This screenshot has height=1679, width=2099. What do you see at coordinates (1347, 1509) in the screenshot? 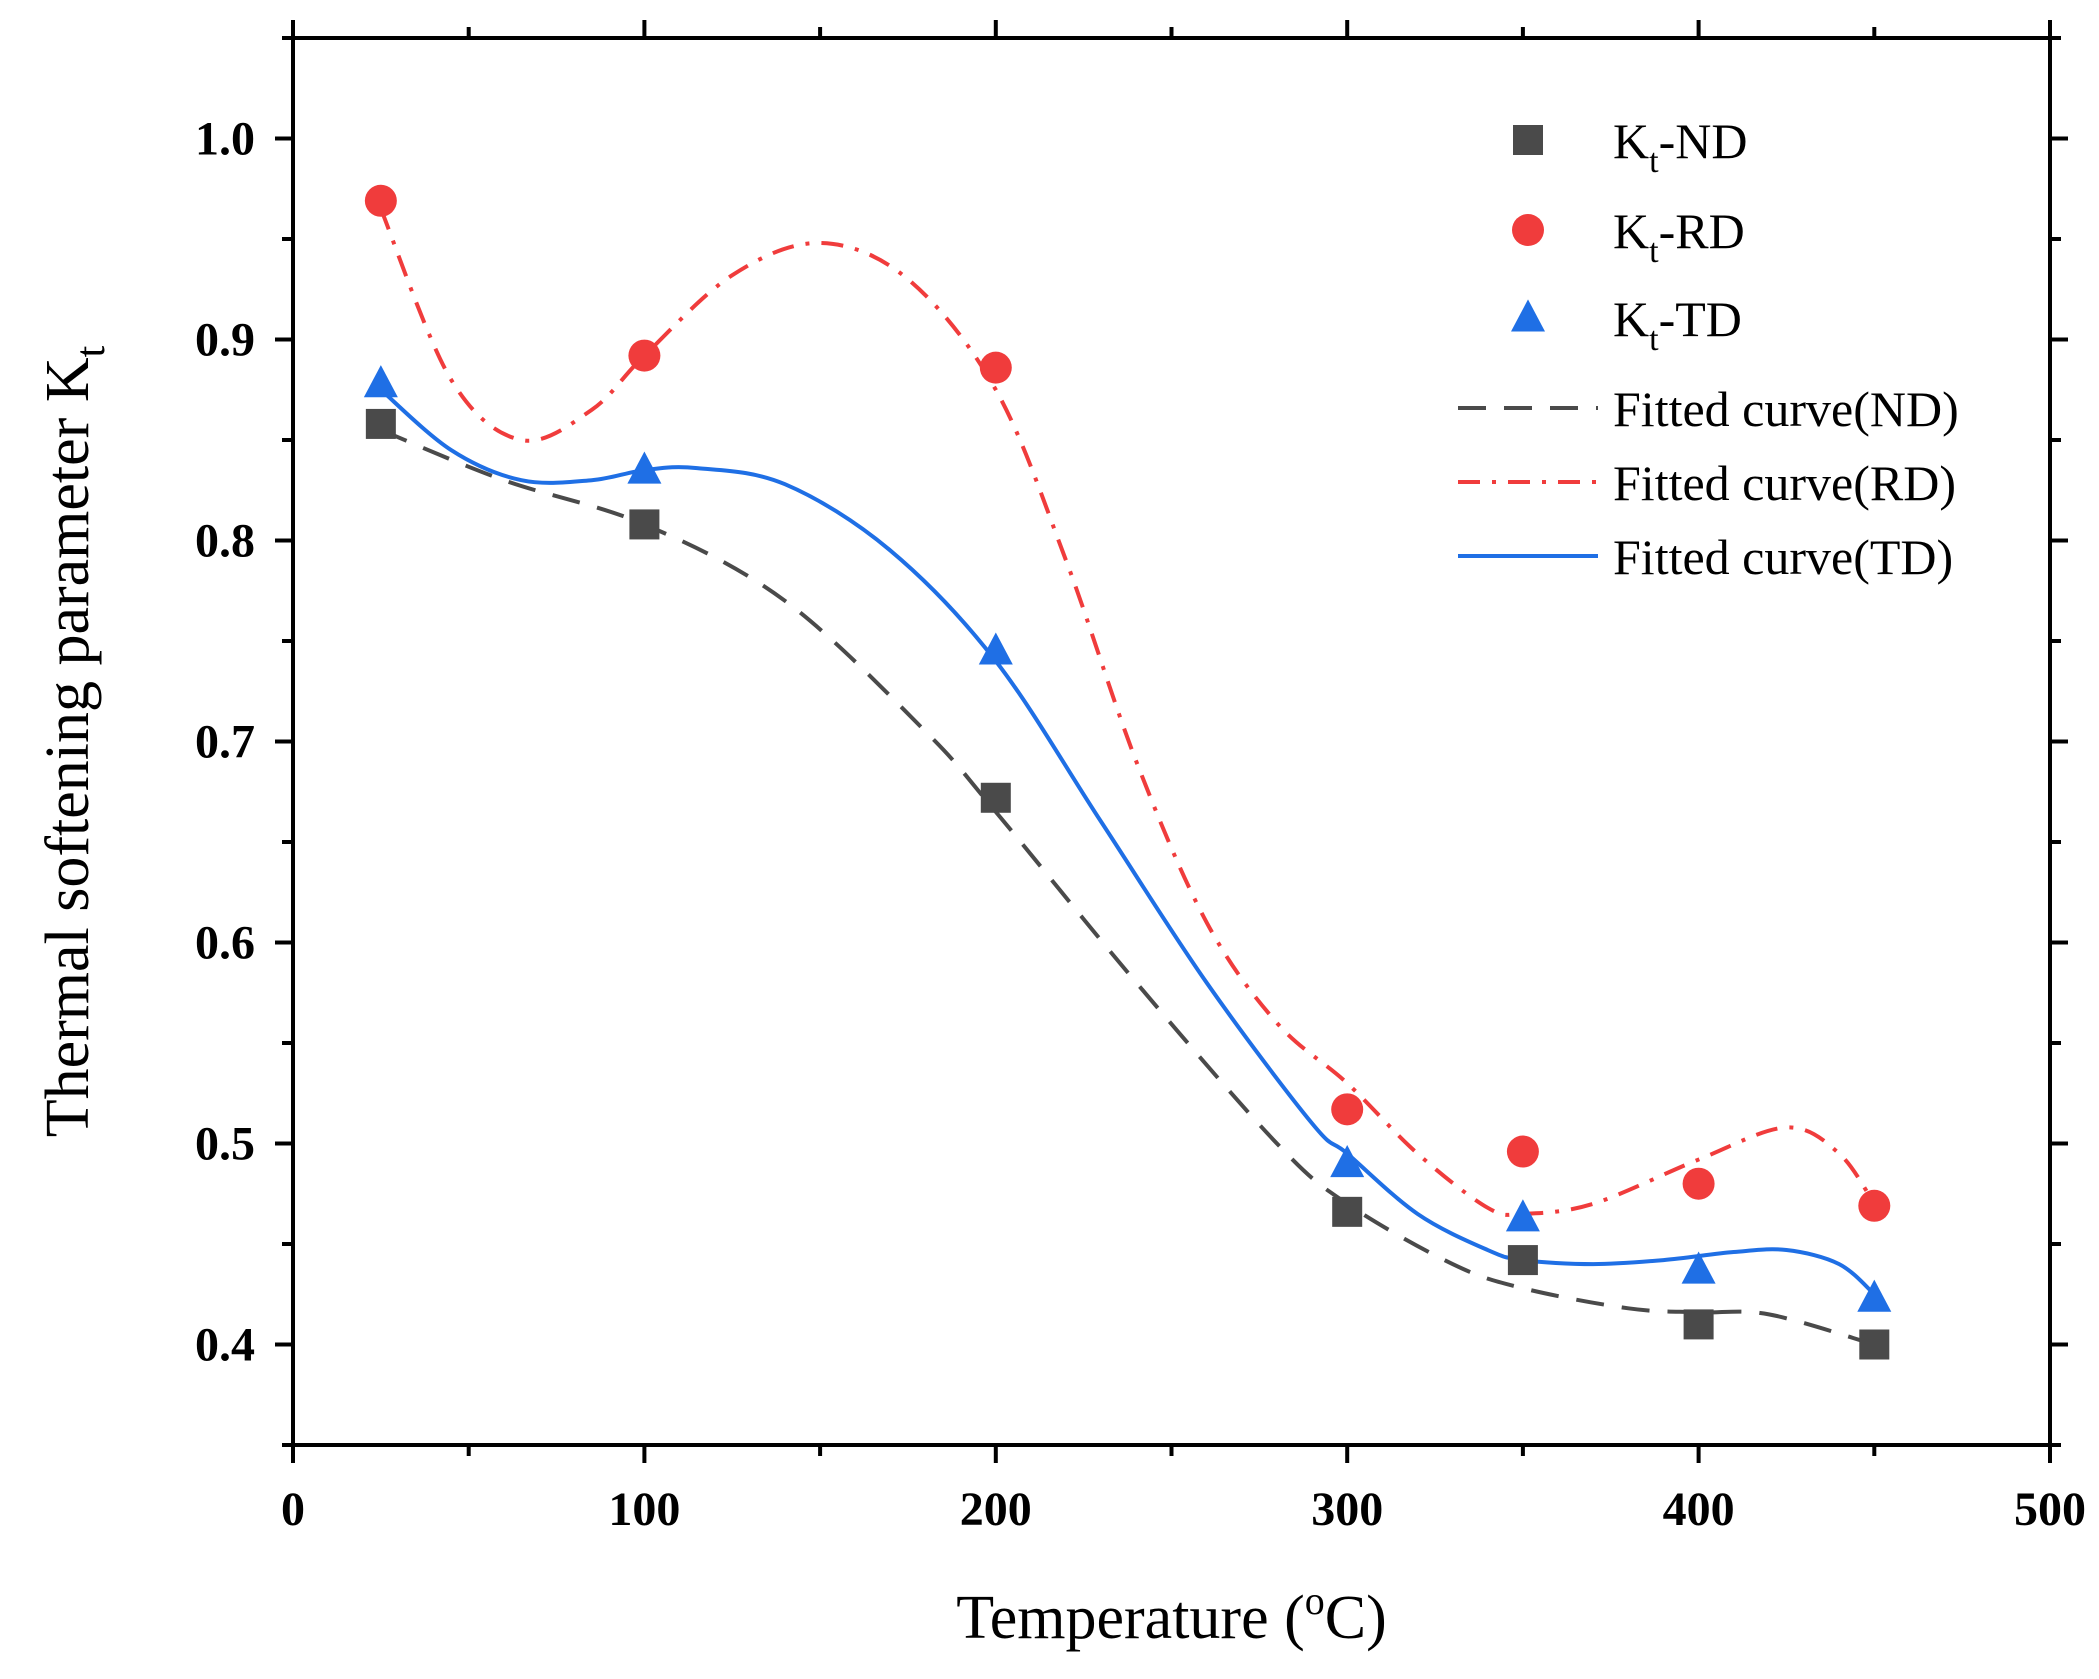
I see `x-tick-label: 300` at bounding box center [1347, 1509].